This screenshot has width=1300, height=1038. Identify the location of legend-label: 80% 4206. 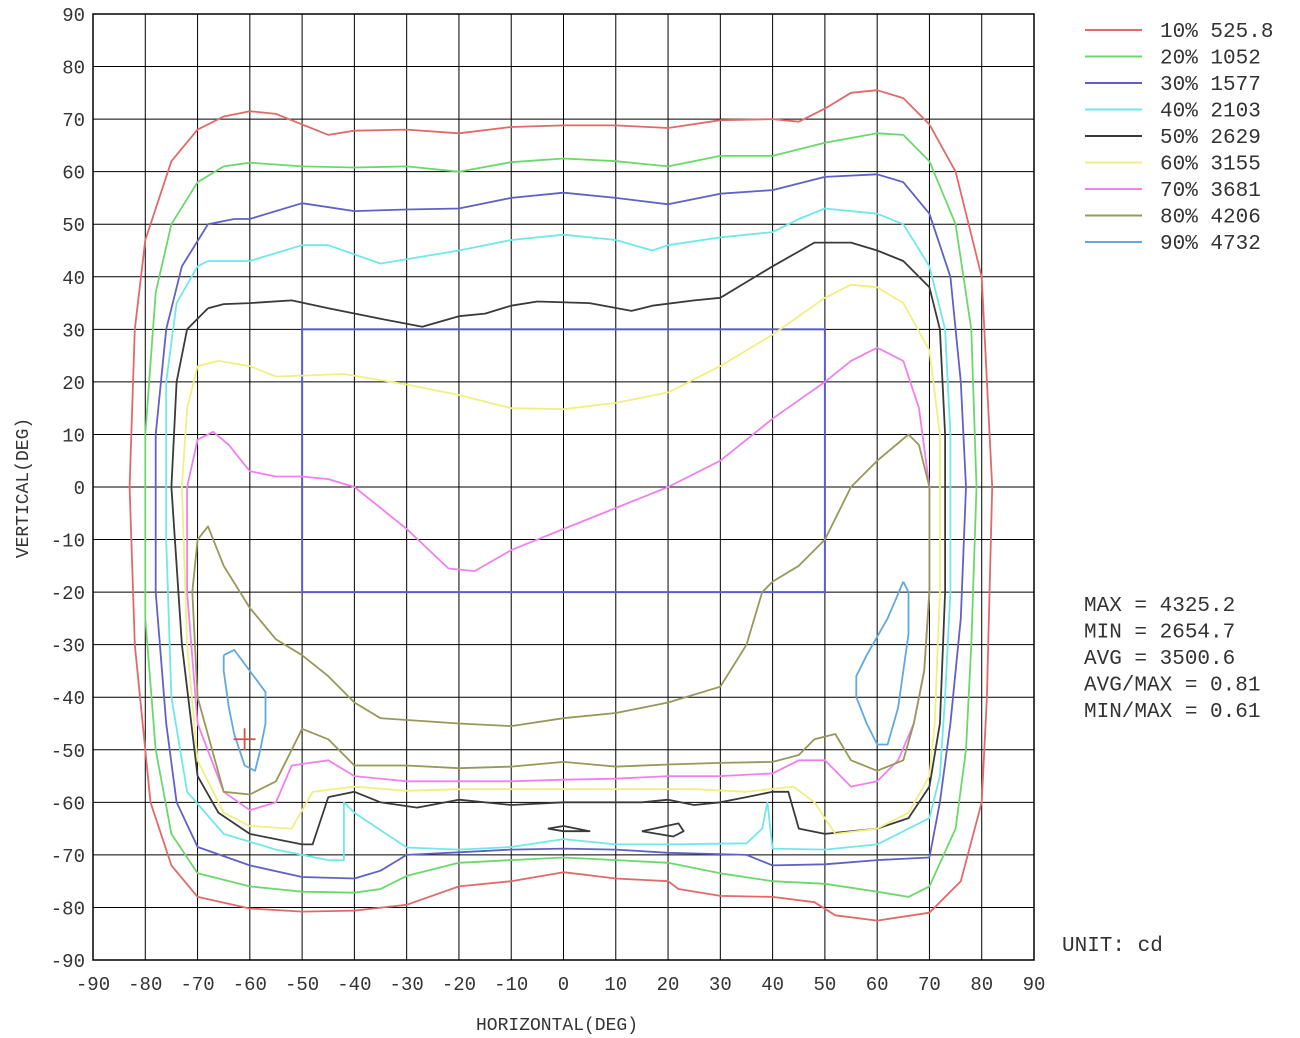
(1210, 218).